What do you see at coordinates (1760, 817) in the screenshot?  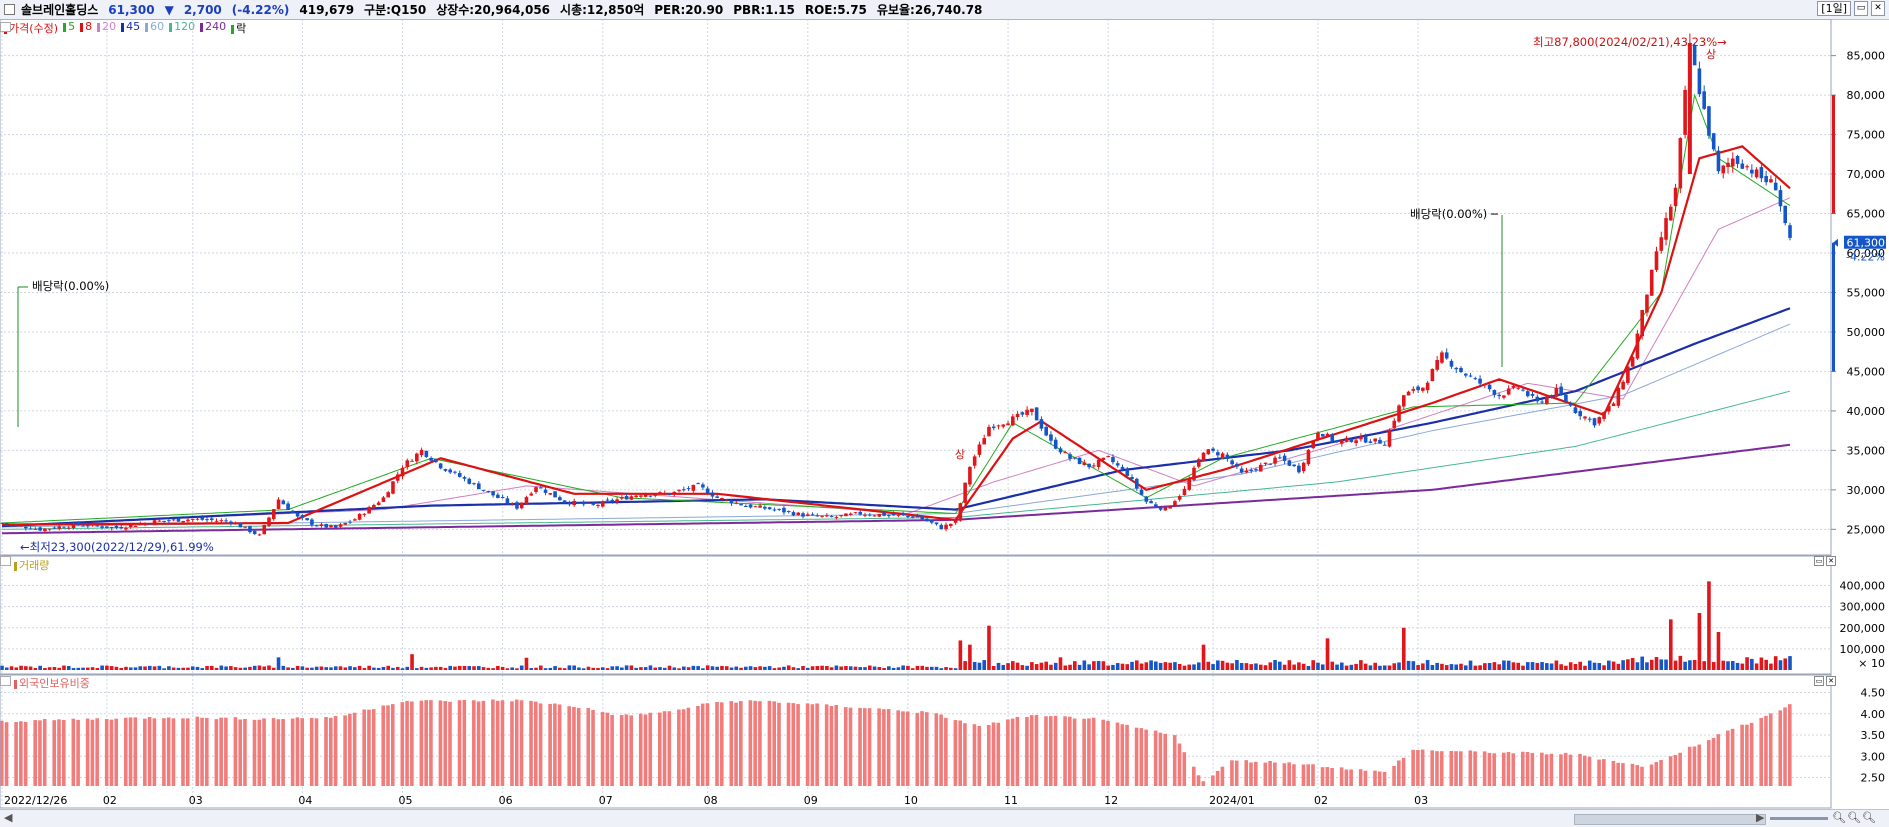 I see `scroll-right-icon: ▶` at bounding box center [1760, 817].